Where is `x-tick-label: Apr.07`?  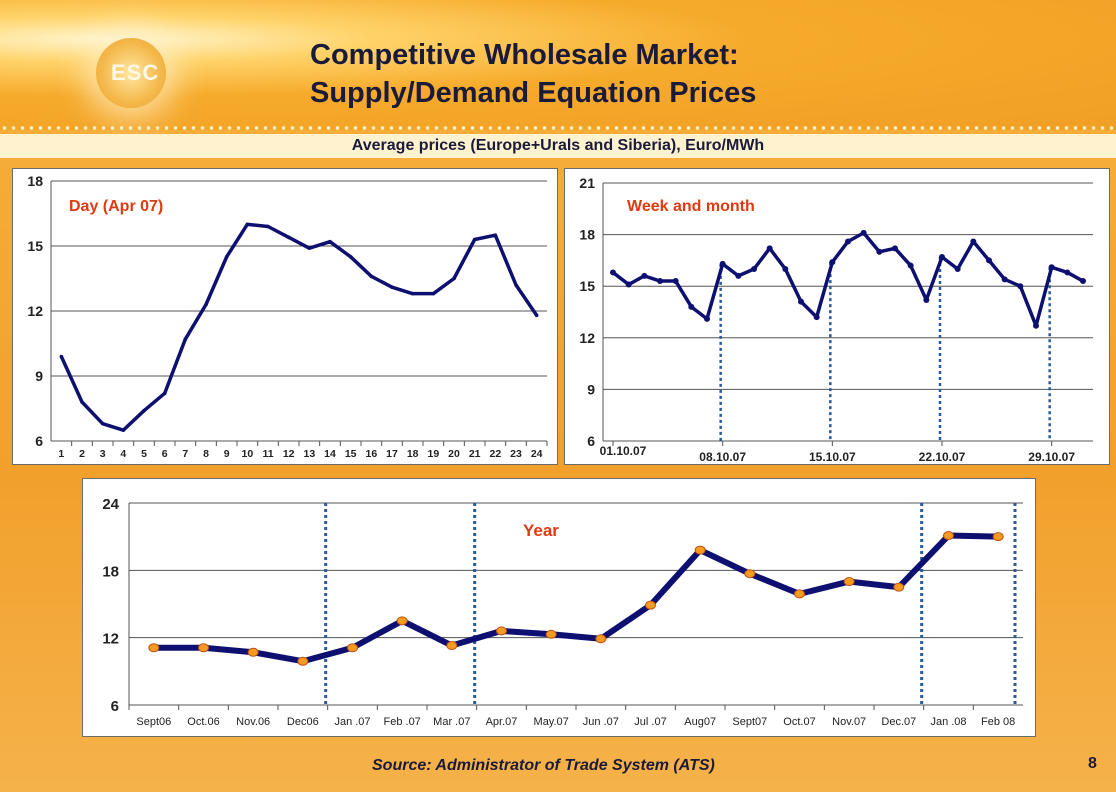 x-tick-label: Apr.07 is located at coordinates (502, 722).